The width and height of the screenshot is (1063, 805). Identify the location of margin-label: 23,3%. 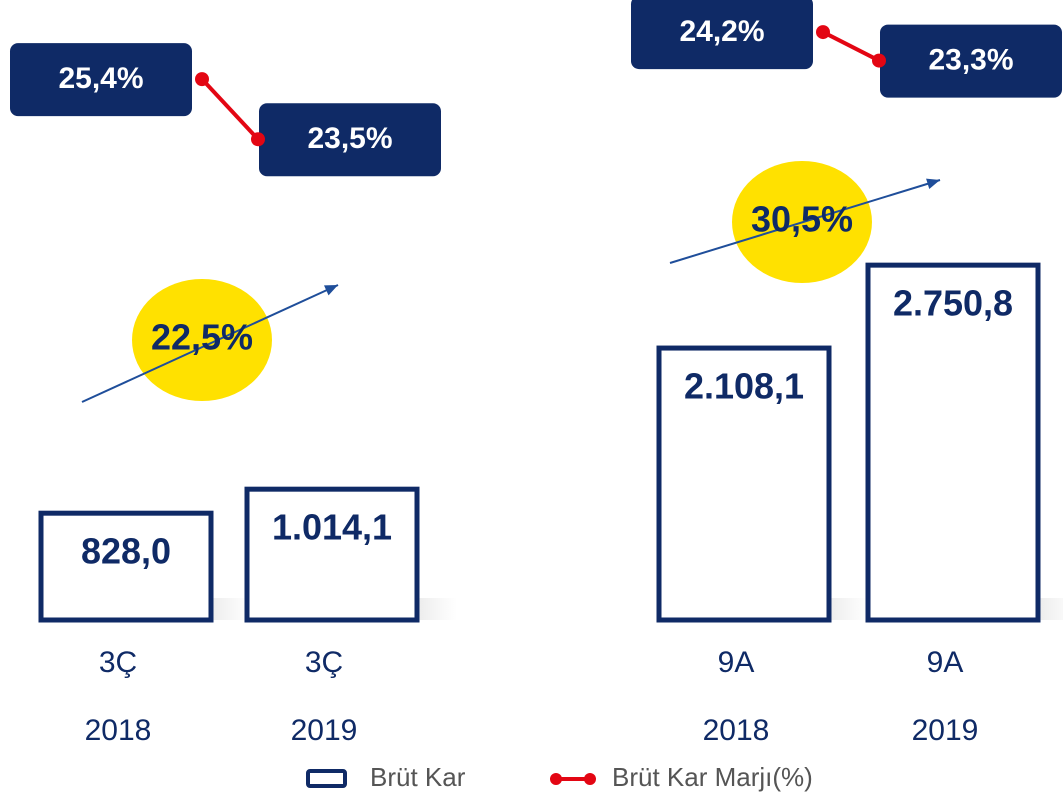
(970, 59).